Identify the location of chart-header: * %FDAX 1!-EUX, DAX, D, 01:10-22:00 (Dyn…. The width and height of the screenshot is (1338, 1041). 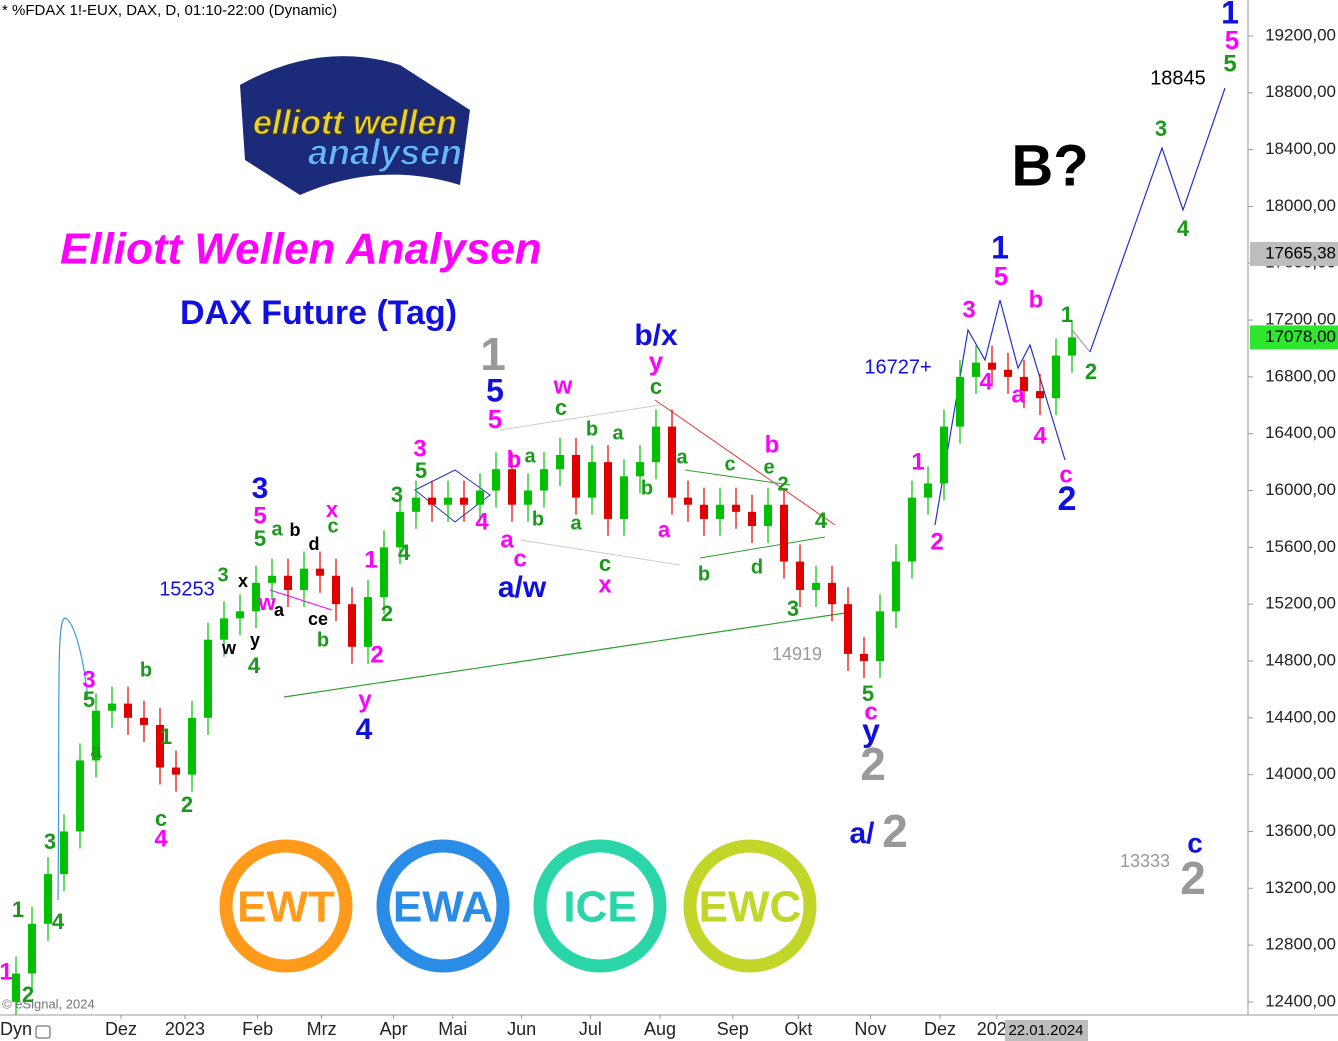
(169, 10).